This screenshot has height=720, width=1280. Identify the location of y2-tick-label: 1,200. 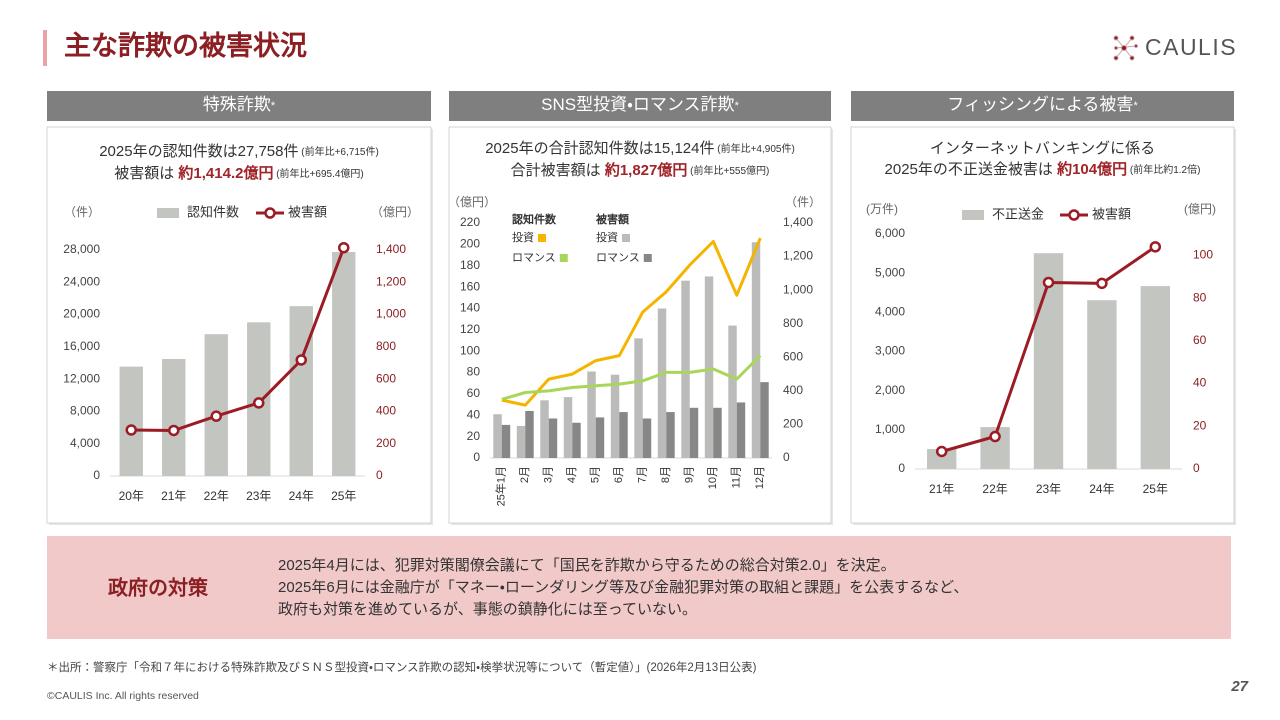
(798, 256).